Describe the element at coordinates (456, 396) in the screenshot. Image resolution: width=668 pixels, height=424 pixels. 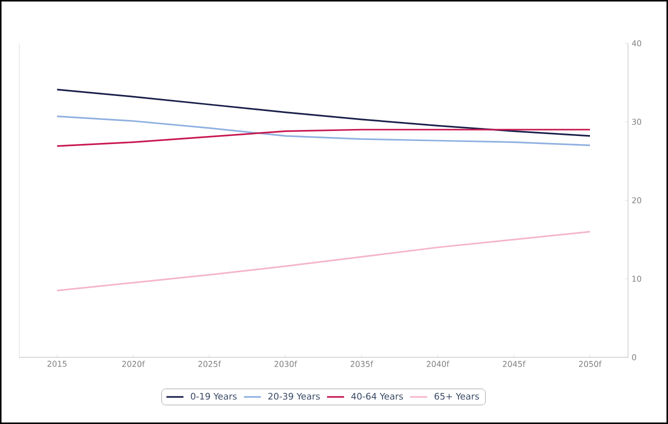
I see `legend-label: 65+ Years` at that location.